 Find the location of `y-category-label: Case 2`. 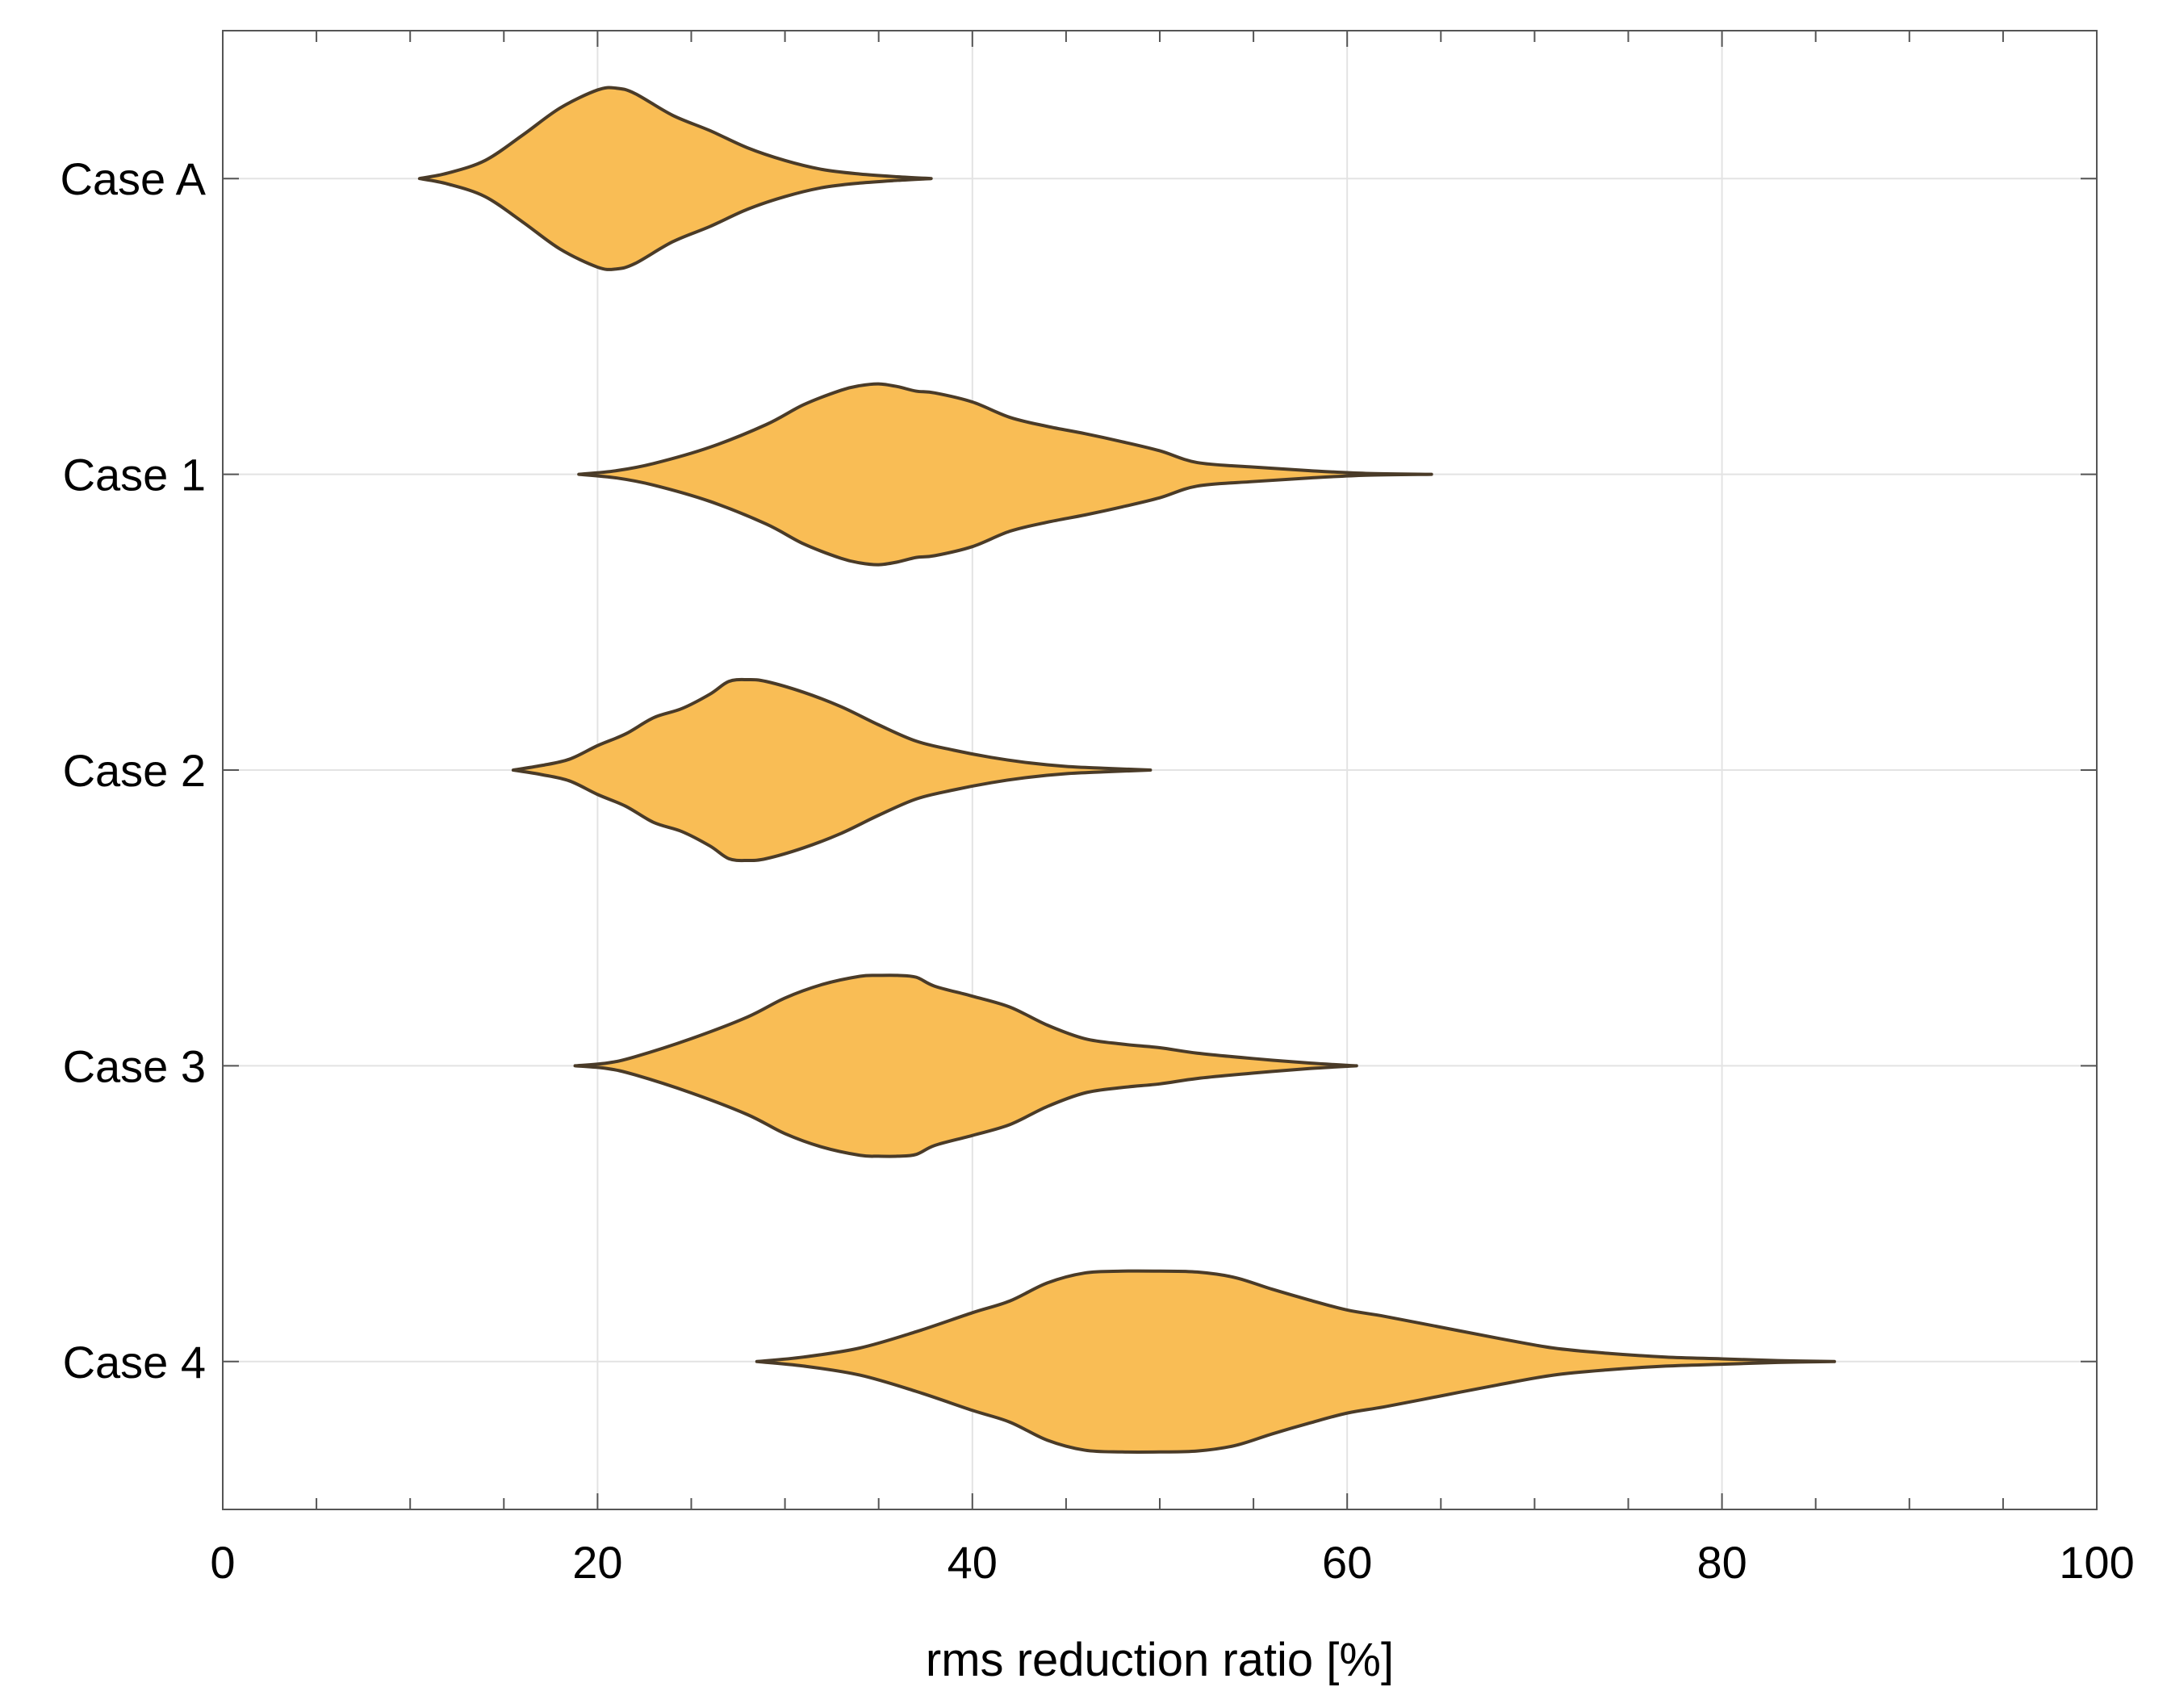

y-category-label: Case 2 is located at coordinates (134, 770).